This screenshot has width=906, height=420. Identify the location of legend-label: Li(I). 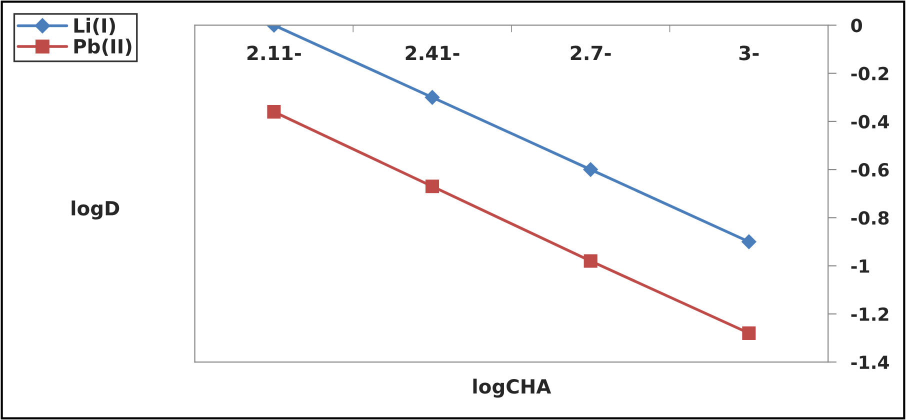
(94, 27).